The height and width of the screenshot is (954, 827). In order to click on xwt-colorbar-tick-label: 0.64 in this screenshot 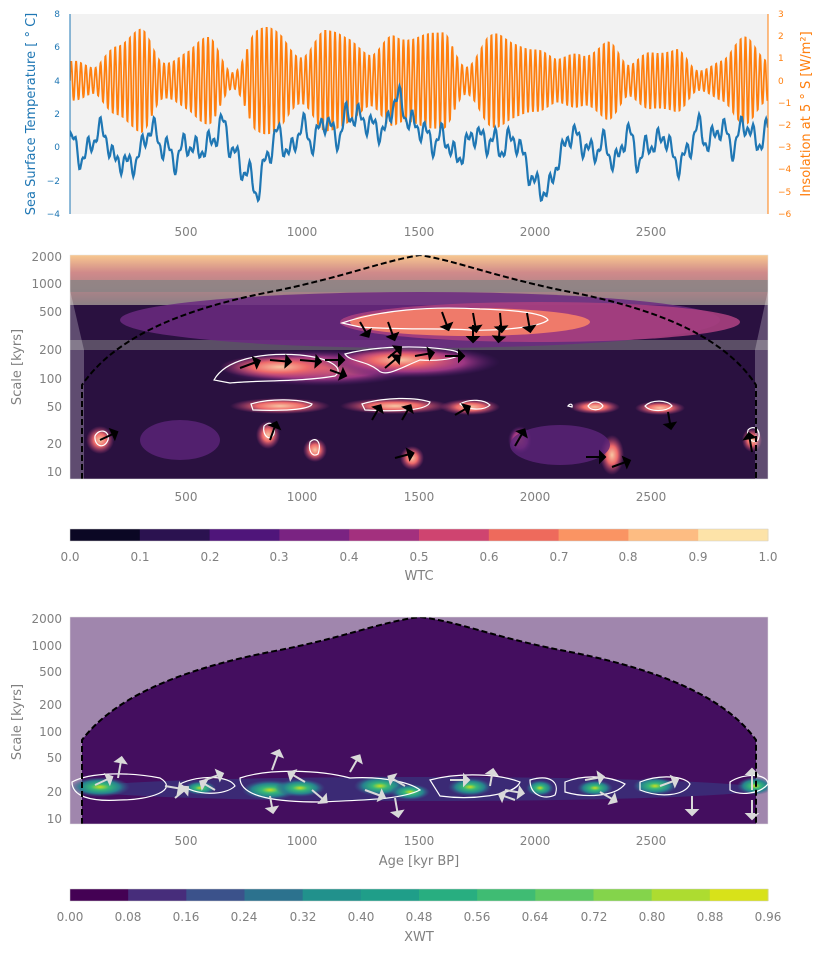, I will do `click(535, 917)`.